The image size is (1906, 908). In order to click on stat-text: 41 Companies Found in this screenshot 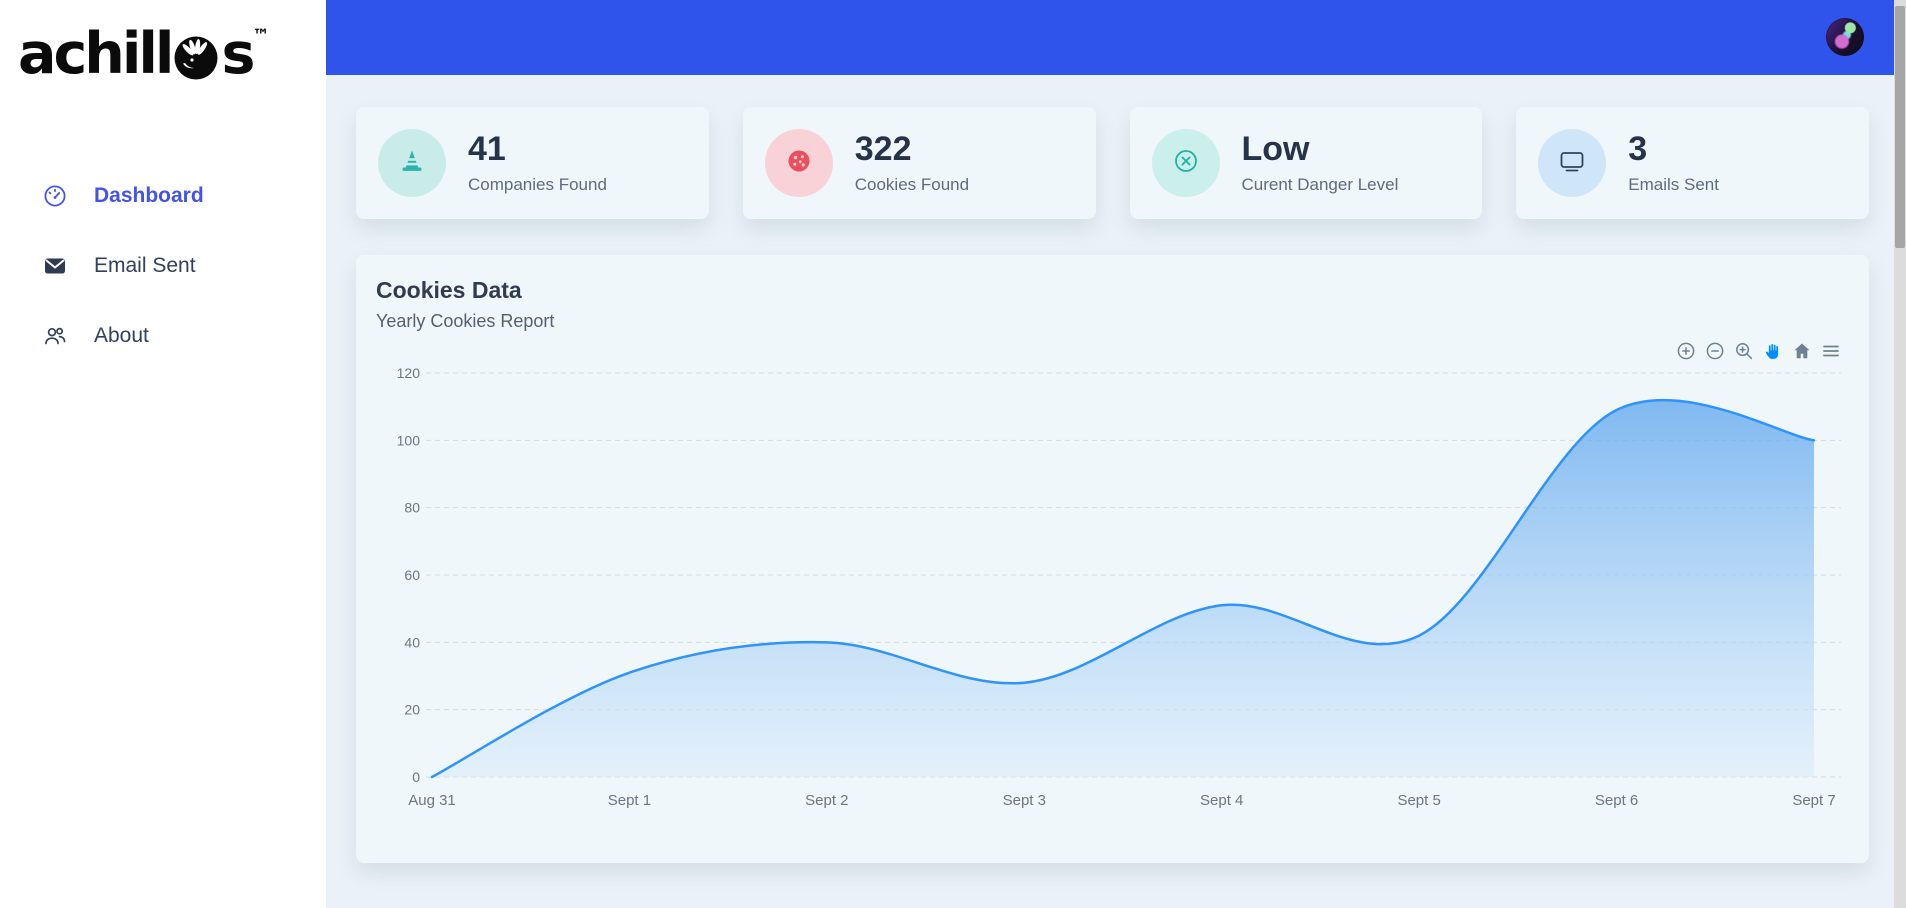, I will do `click(537, 162)`.